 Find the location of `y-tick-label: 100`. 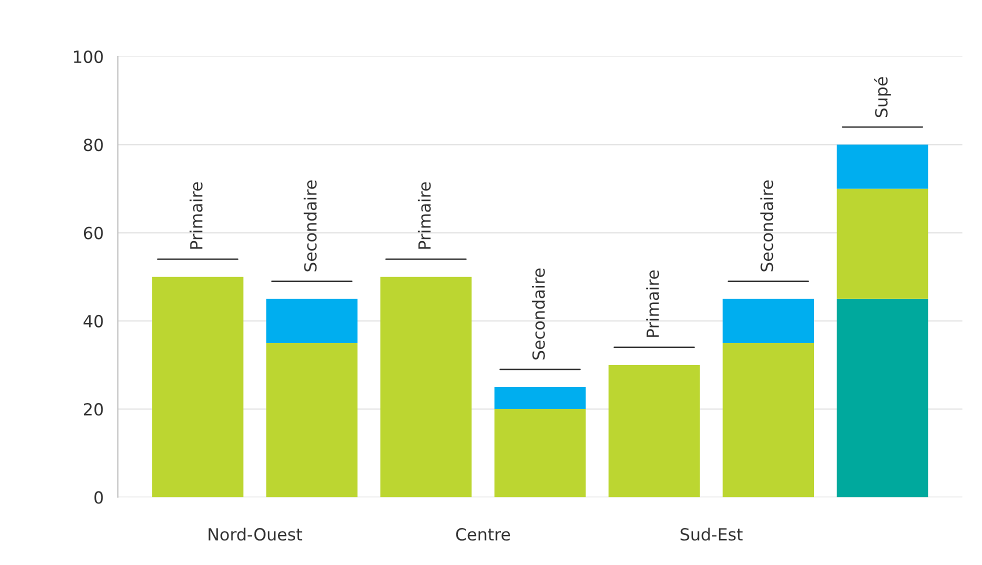

y-tick-label: 100 is located at coordinates (88, 57).